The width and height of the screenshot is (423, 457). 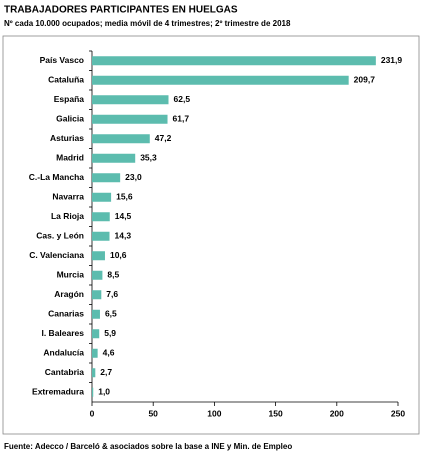 I want to click on value-label: 4,6, so click(x=109, y=353).